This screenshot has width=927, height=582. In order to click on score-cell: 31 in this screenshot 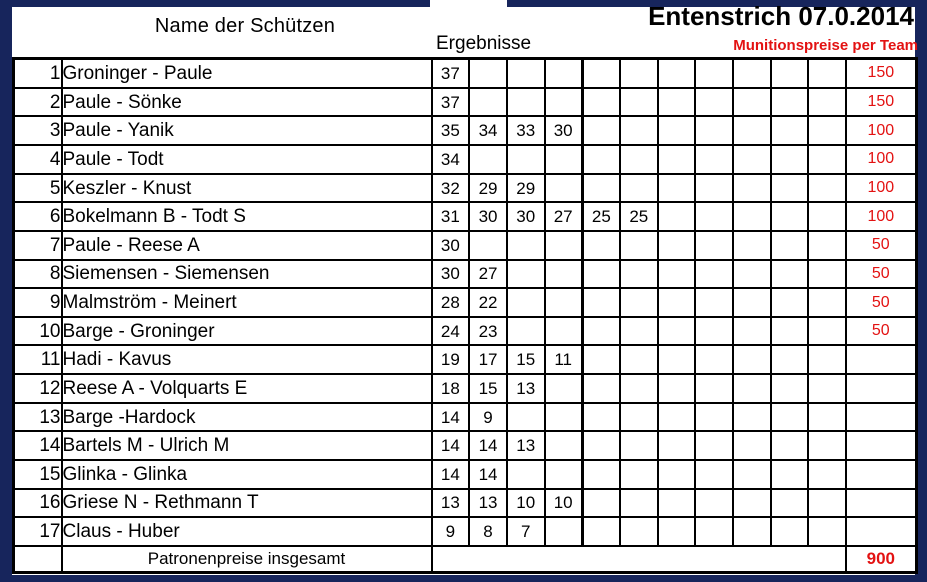, I will do `click(450, 216)`.